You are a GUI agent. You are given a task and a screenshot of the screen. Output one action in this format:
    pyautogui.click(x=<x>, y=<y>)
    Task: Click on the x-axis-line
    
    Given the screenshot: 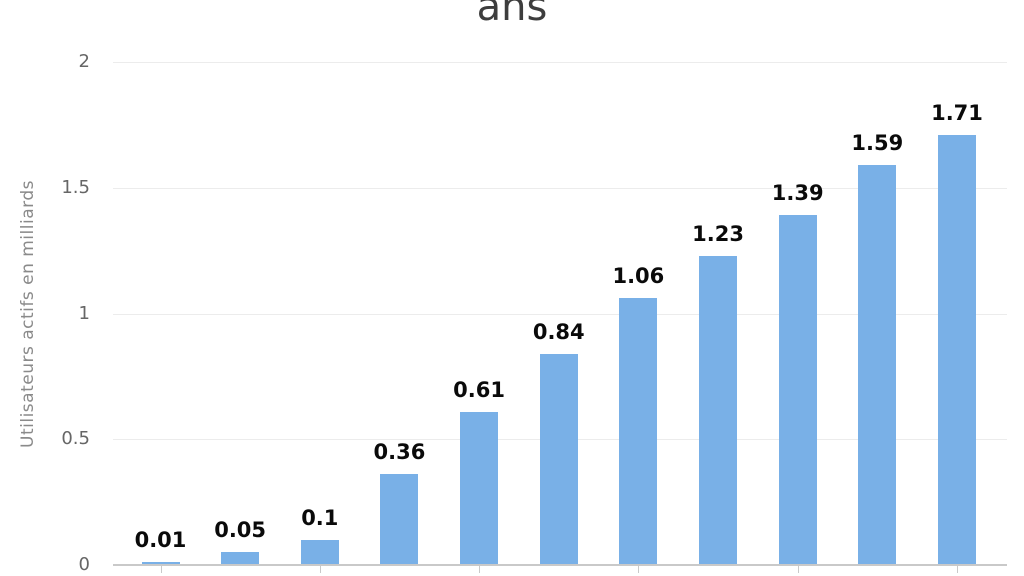 What is the action you would take?
    pyautogui.click(x=560, y=565)
    